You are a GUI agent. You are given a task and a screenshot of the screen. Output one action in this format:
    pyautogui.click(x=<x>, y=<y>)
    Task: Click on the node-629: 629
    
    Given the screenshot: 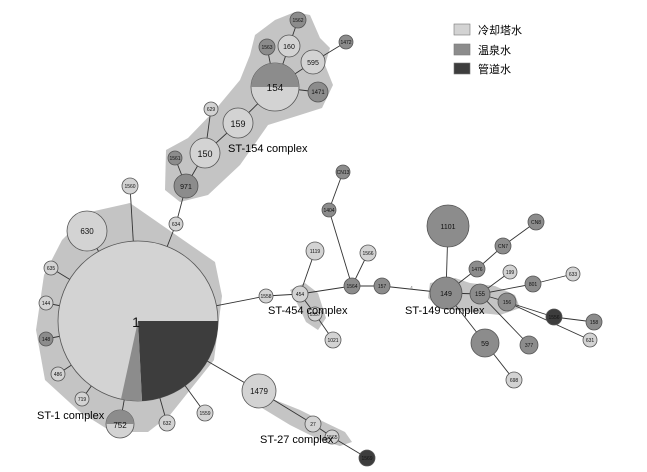 What is the action you would take?
    pyautogui.click(x=211, y=109)
    